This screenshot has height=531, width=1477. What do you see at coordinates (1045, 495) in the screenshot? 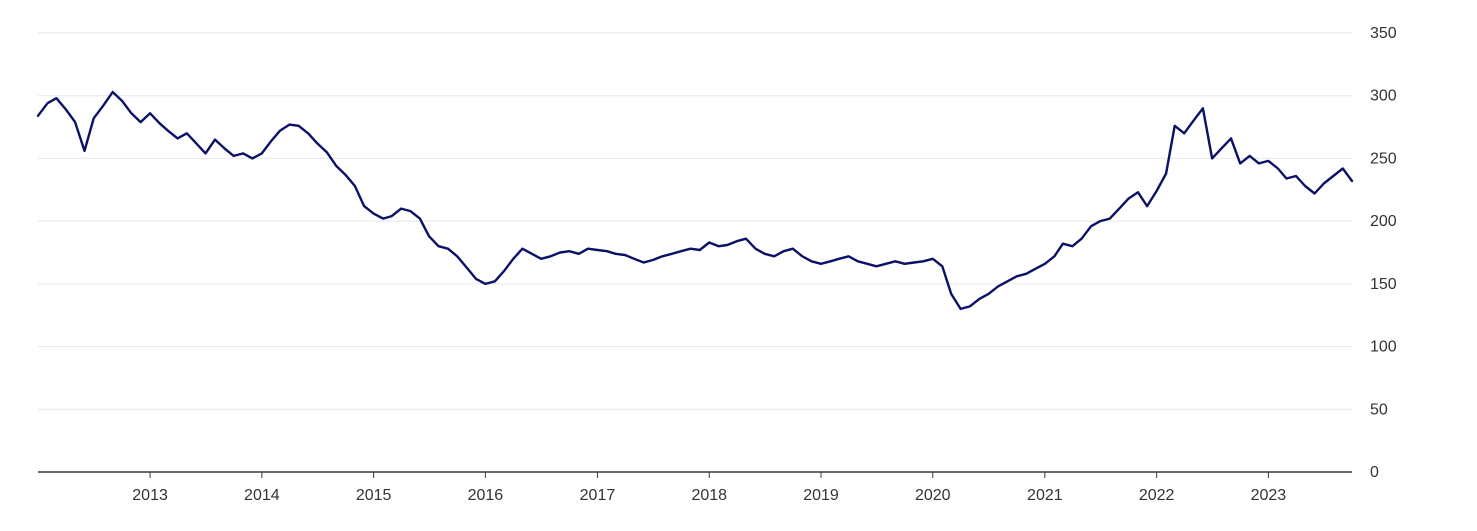
I see `x-tick-label: 2021` at bounding box center [1045, 495].